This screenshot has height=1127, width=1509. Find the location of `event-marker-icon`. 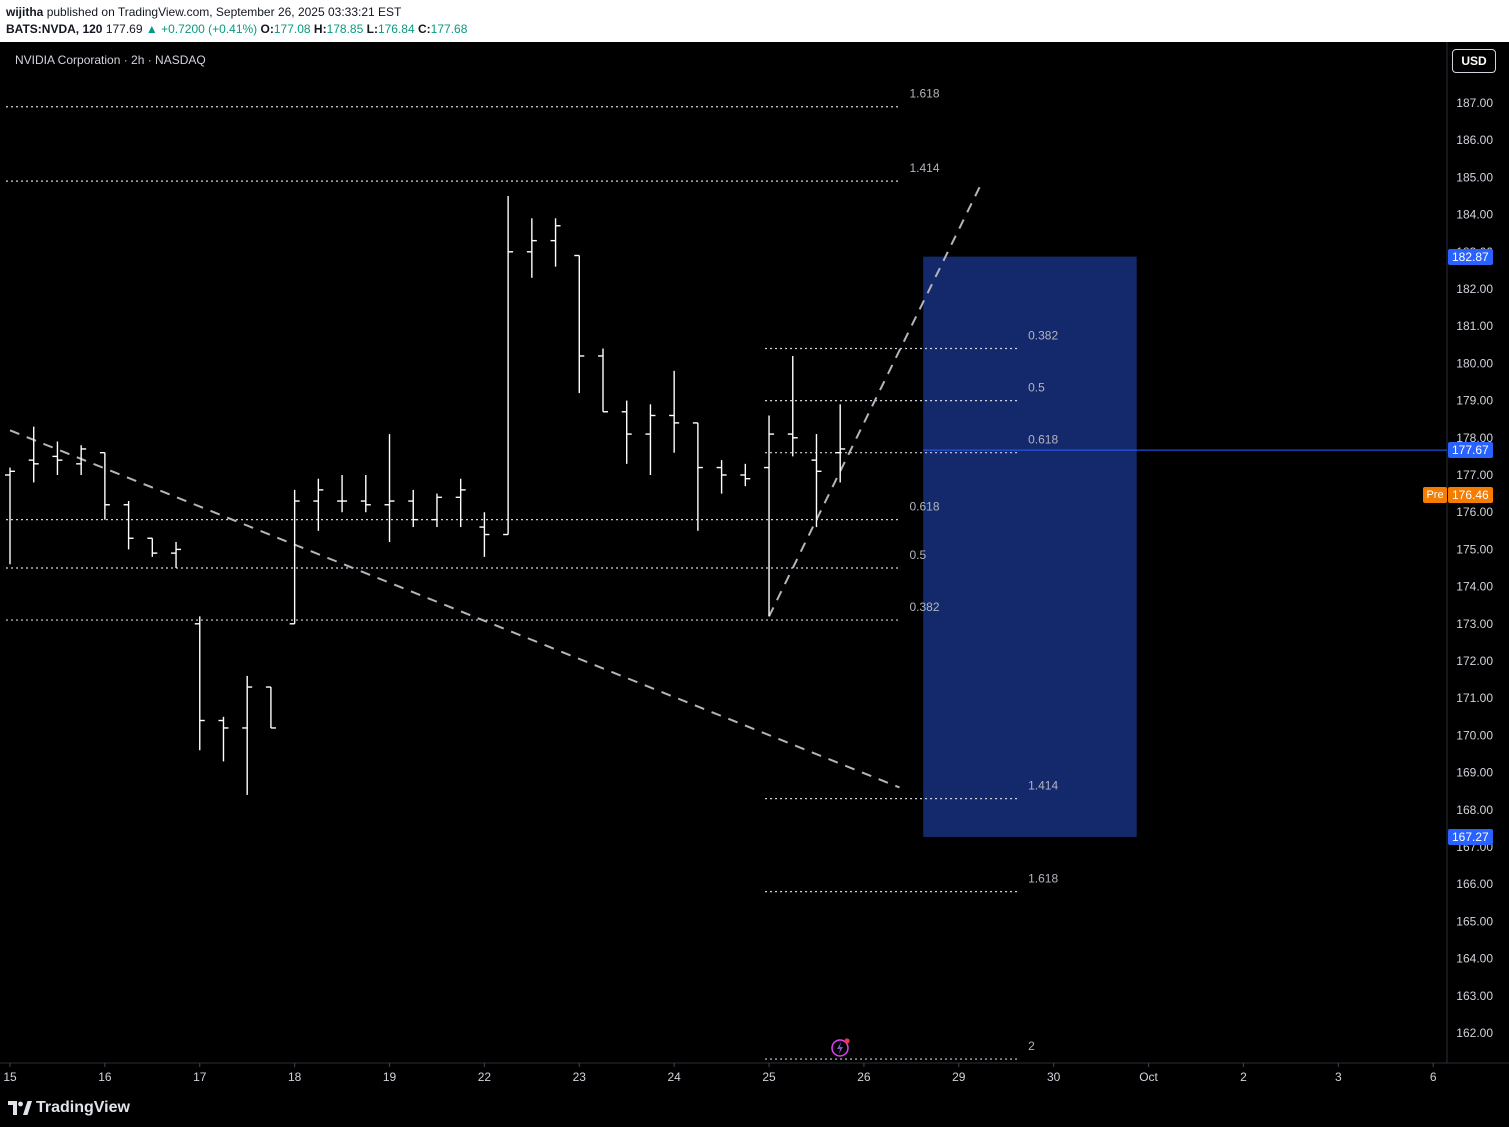

event-marker-icon is located at coordinates (840, 1047).